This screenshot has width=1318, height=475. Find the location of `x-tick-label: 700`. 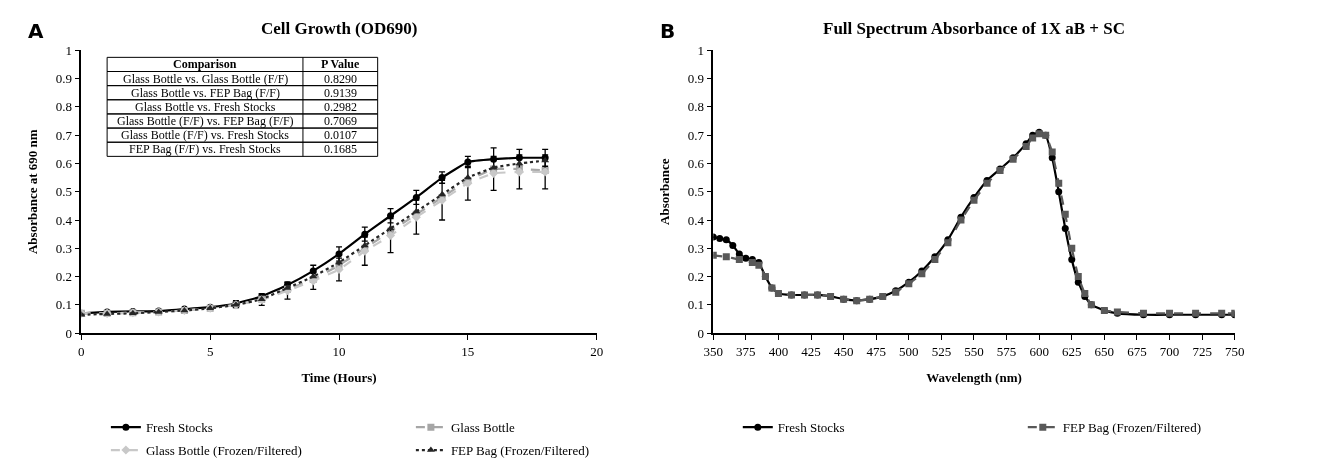

x-tick-label: 700 is located at coordinates (1169, 351).